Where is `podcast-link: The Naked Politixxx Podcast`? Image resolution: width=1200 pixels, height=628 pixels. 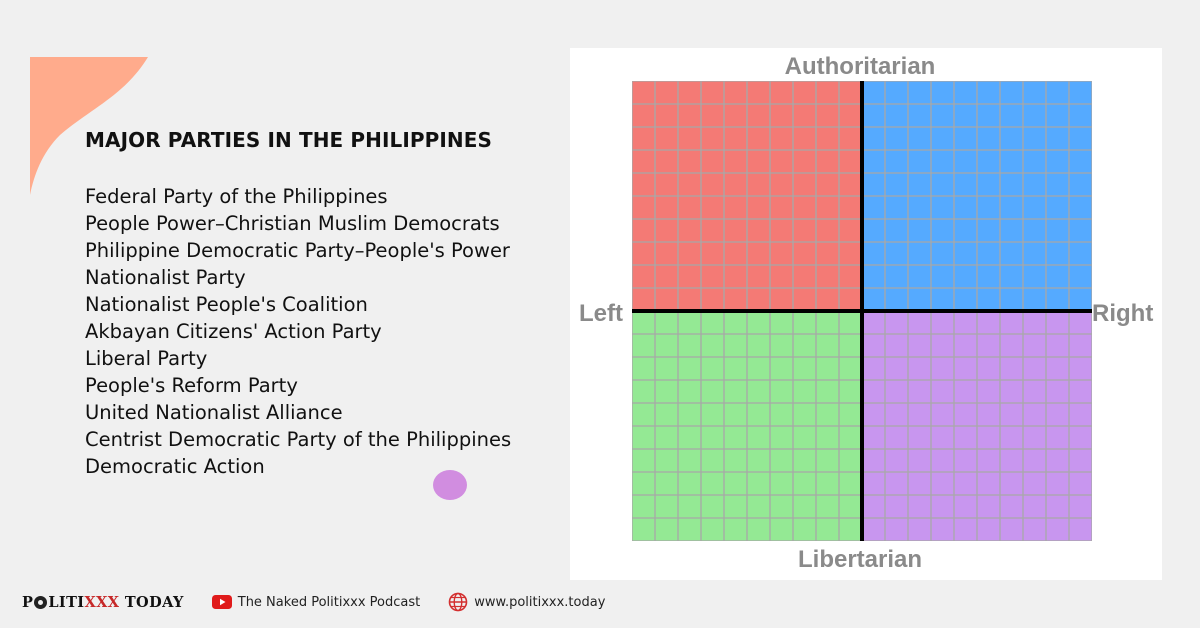 podcast-link: The Naked Politixxx Podcast is located at coordinates (316, 602).